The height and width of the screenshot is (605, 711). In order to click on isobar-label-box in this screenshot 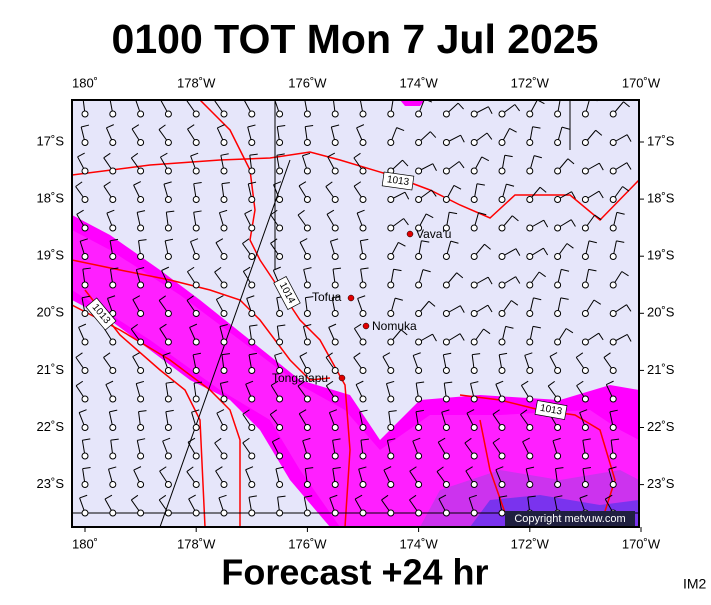, I will do `click(551, 410)`.